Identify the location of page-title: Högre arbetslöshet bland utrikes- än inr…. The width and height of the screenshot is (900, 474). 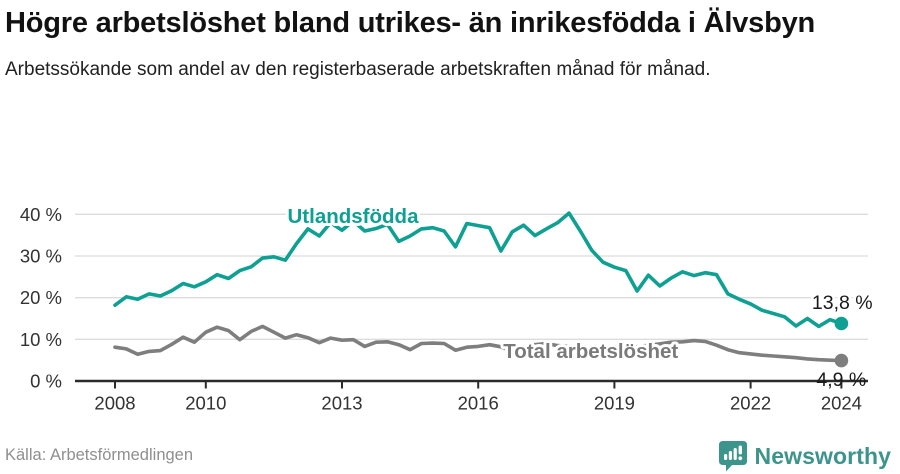
(410, 23).